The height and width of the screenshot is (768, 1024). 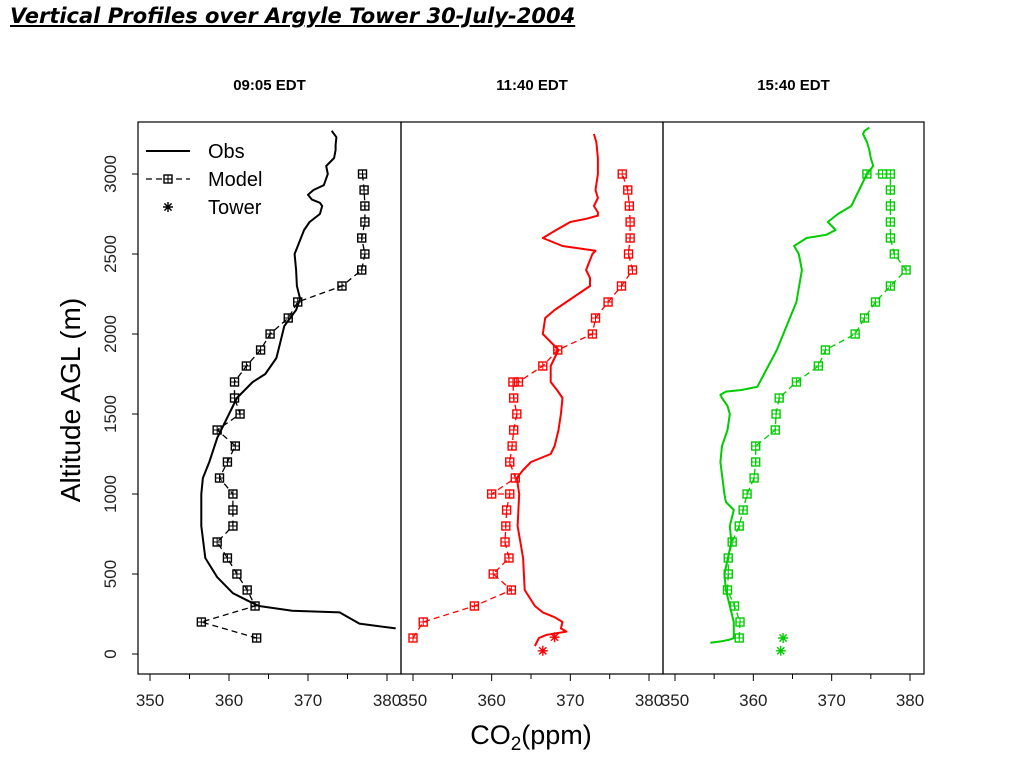 What do you see at coordinates (204, 180) in the screenshot?
I see `legend: Obs Model Tower` at bounding box center [204, 180].